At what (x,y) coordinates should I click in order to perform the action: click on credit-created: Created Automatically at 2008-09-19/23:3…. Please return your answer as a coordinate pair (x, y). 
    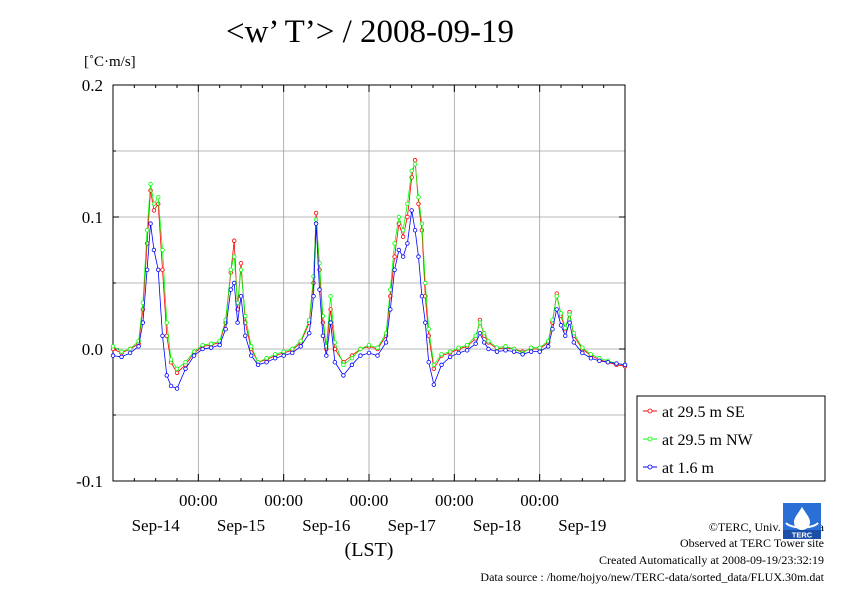
    Looking at the image, I should click on (711, 560).